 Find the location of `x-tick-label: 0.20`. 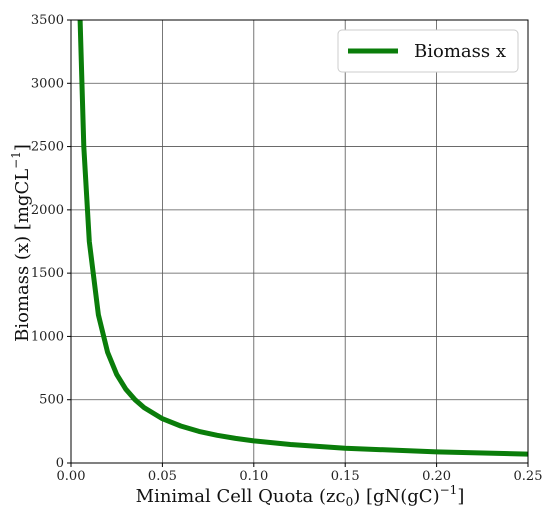

x-tick-label: 0.20 is located at coordinates (436, 476).